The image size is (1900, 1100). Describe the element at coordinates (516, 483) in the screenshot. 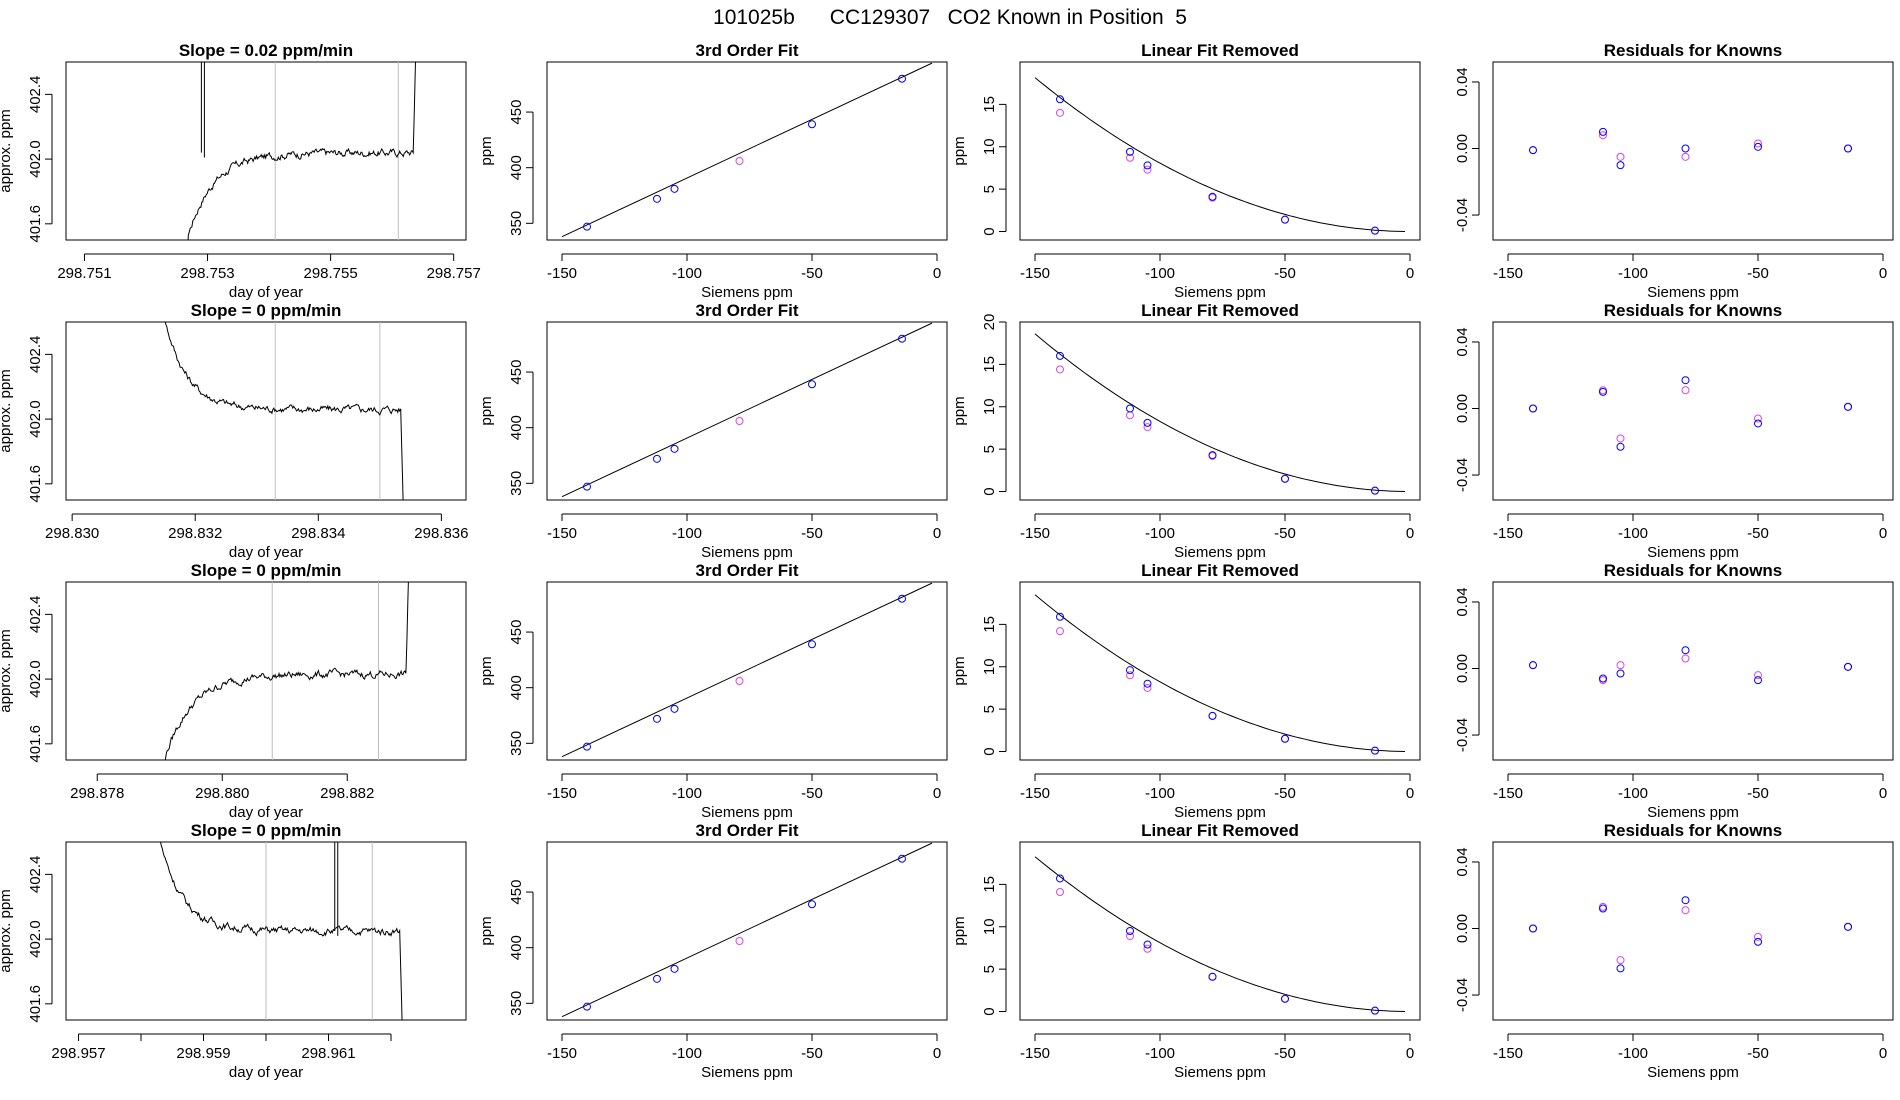

I see `y-tick-label: 350` at that location.